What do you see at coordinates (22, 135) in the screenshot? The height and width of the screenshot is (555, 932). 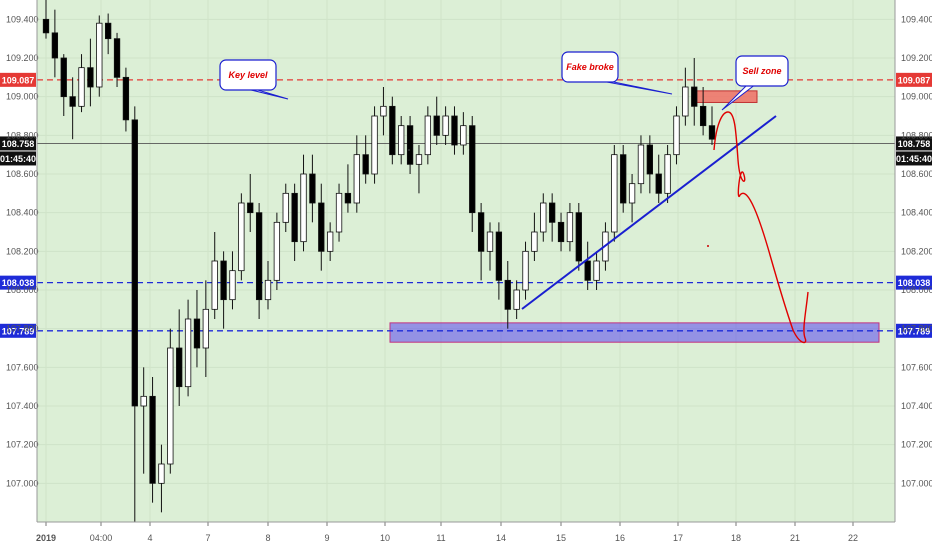 I see `y-tick-left: 108.800` at bounding box center [22, 135].